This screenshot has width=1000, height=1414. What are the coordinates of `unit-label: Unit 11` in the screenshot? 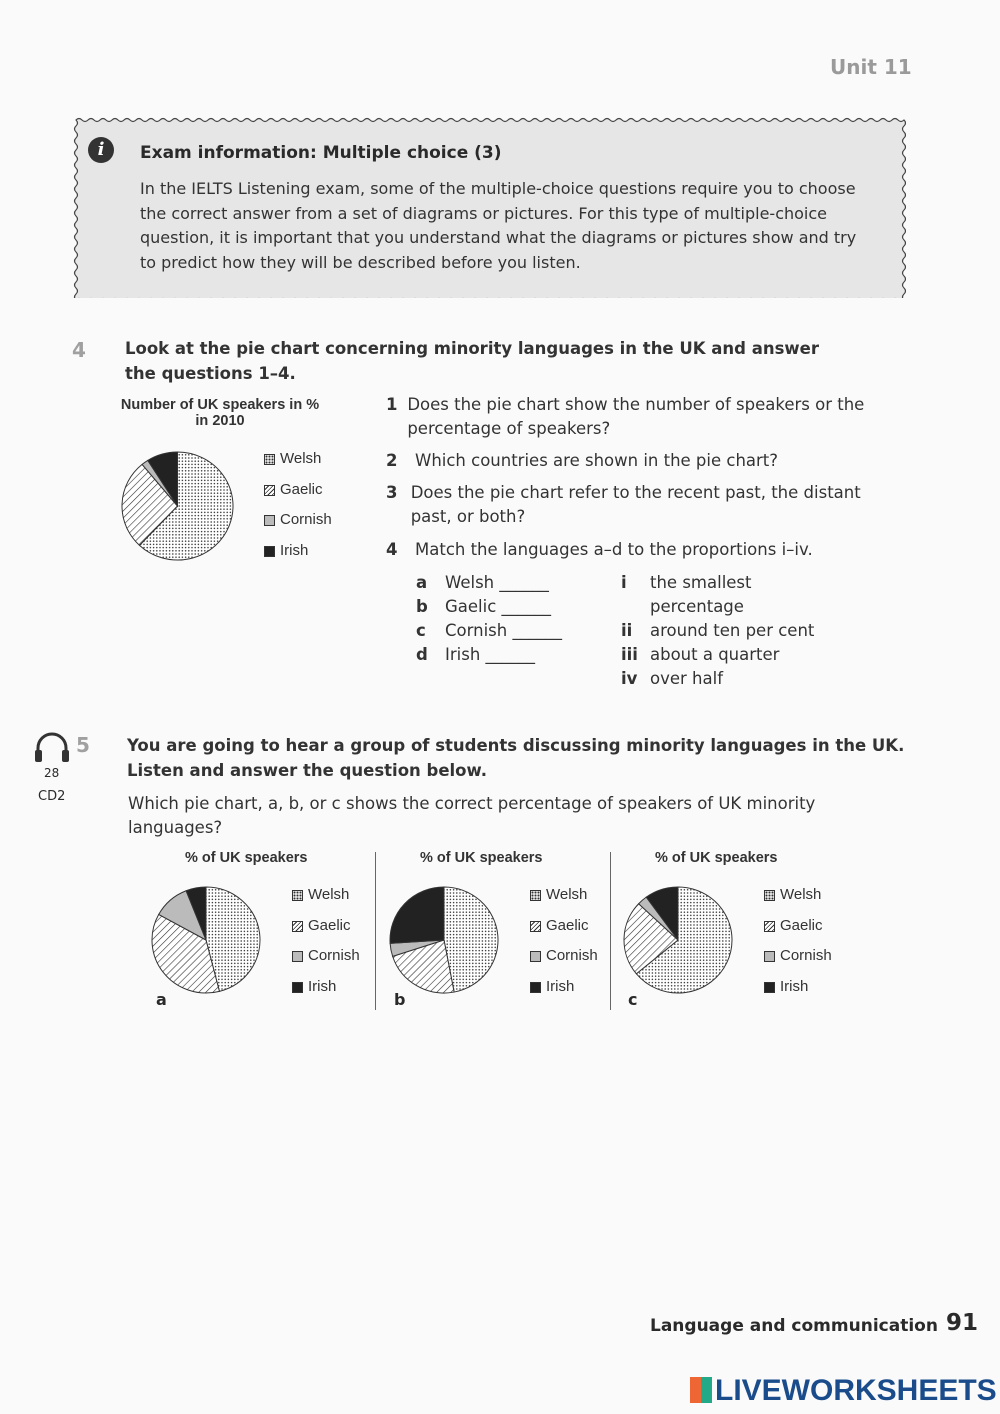 It's located at (871, 67).